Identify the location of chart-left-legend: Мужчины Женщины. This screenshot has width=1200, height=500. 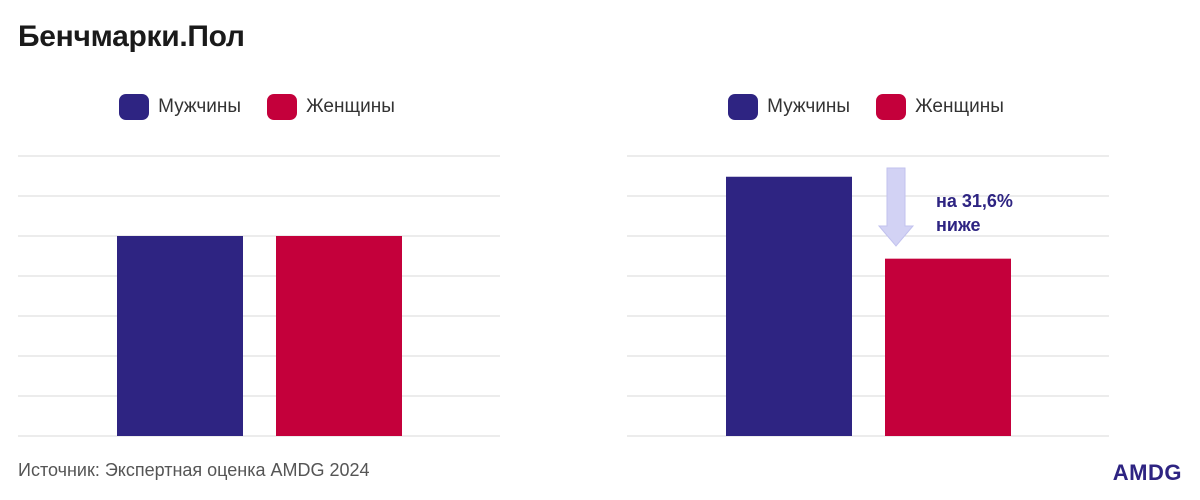
(257, 107).